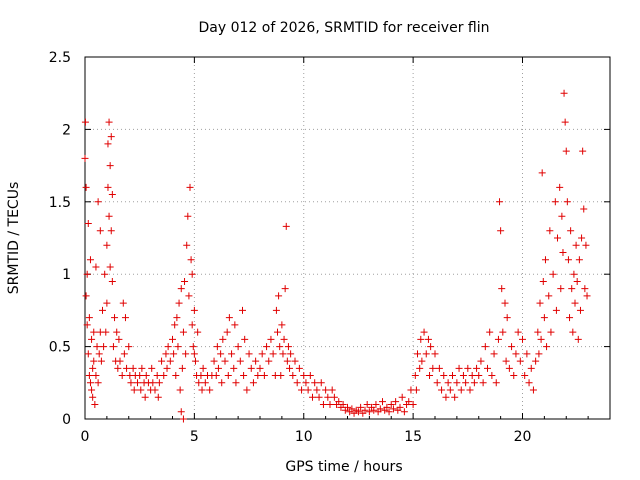  What do you see at coordinates (60, 58) in the screenshot?
I see `y-tick-label: 2.5` at bounding box center [60, 58].